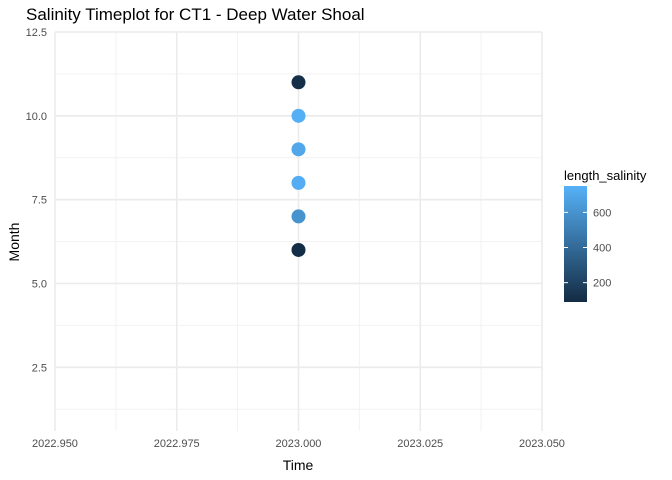 This screenshot has width=672, height=480. I want to click on y-tick-label: 12.5, so click(36, 33).